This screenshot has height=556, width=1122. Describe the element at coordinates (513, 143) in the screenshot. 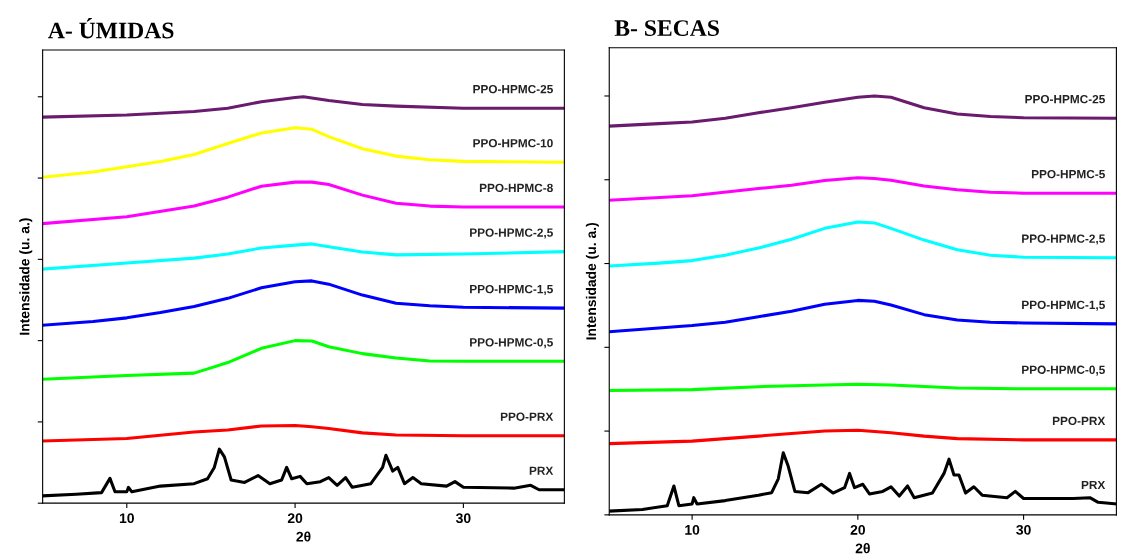

I see `series-label: PPO-HPMC-10` at that location.